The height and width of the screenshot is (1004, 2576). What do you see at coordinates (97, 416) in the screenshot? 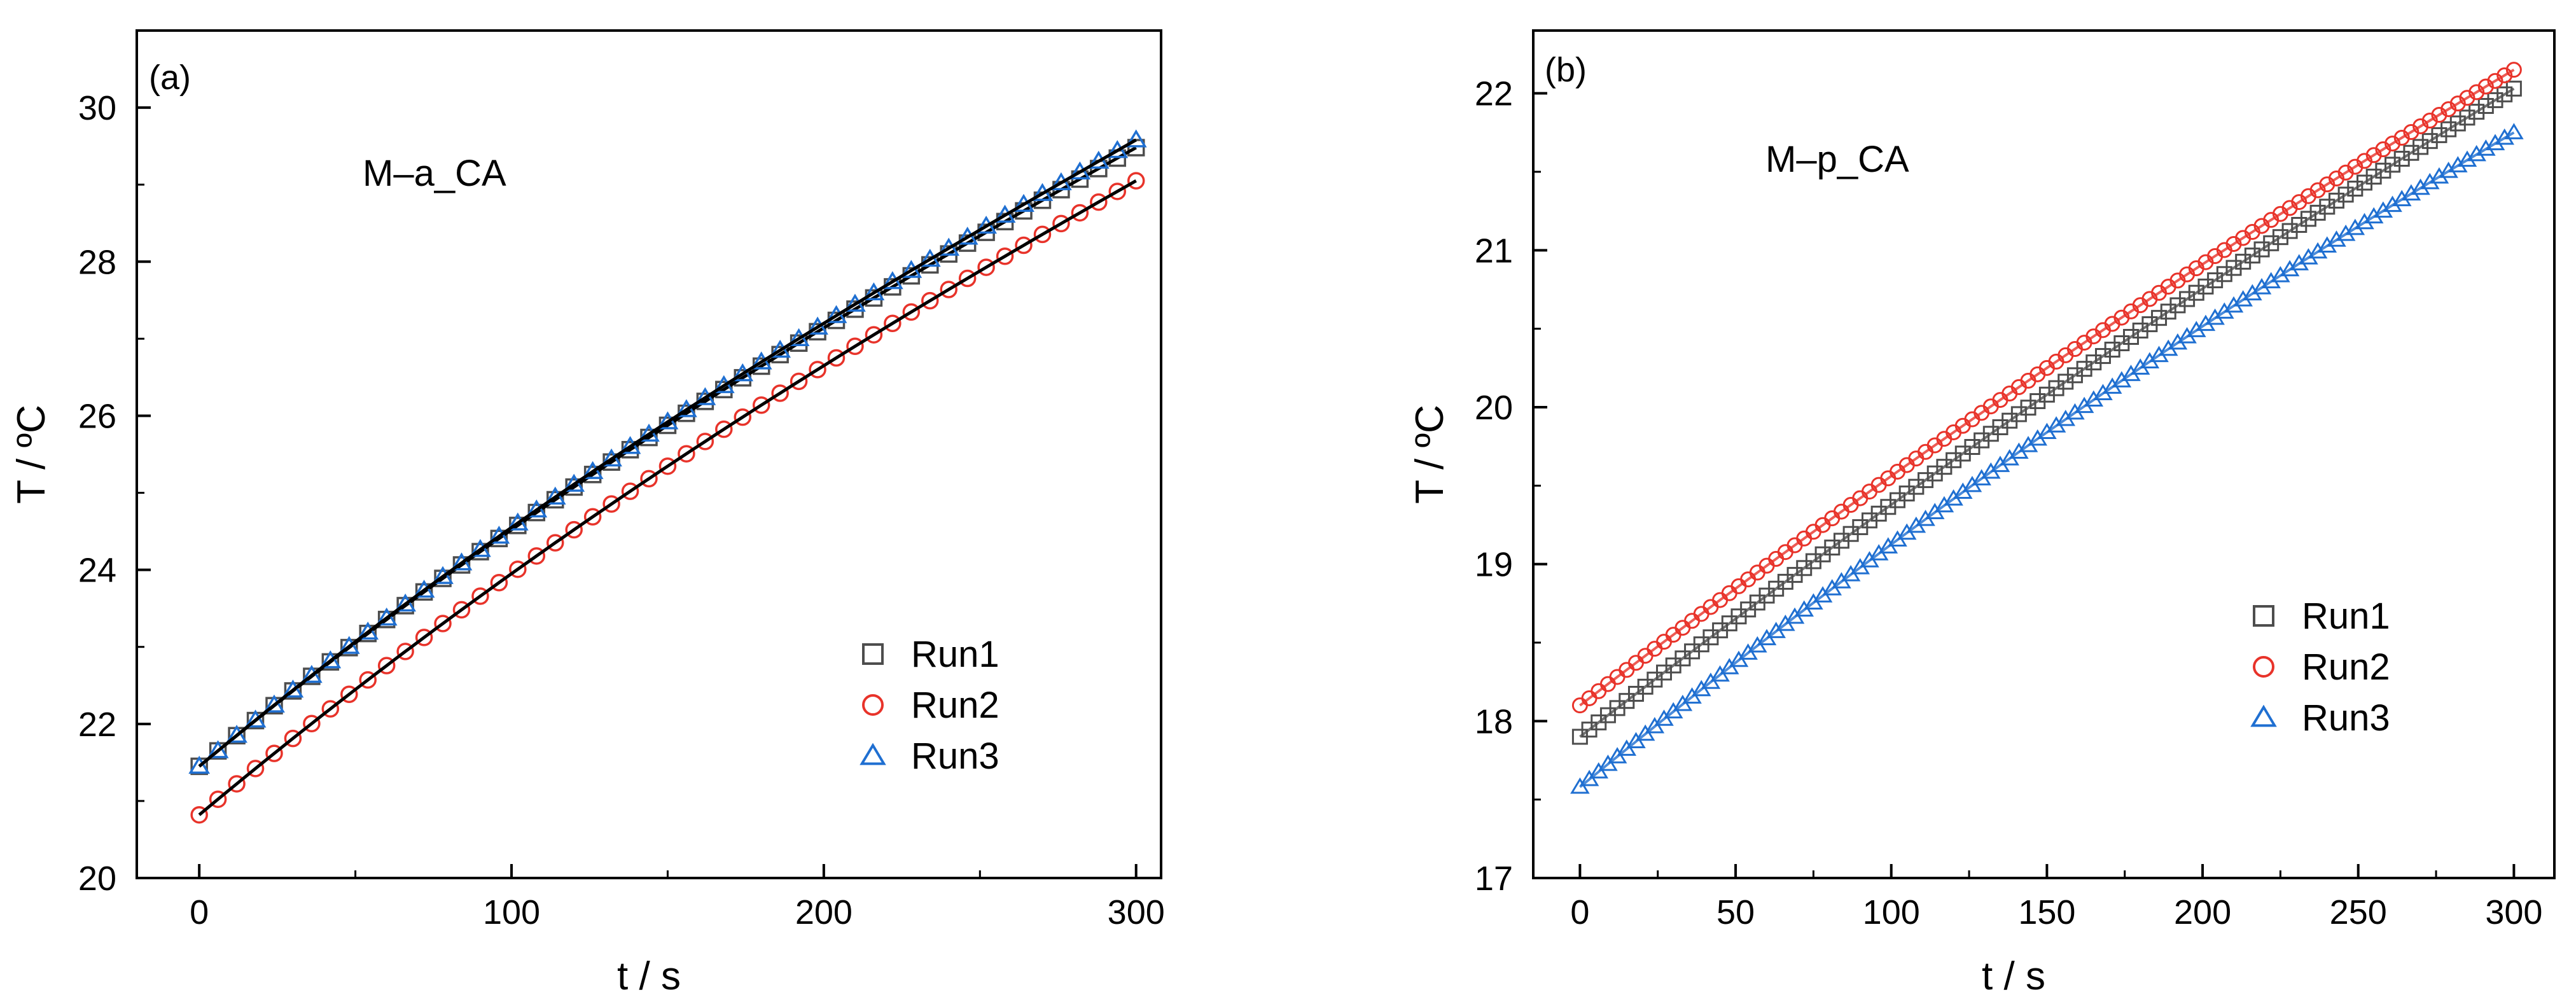
I see `y-tick-label: 26` at bounding box center [97, 416].